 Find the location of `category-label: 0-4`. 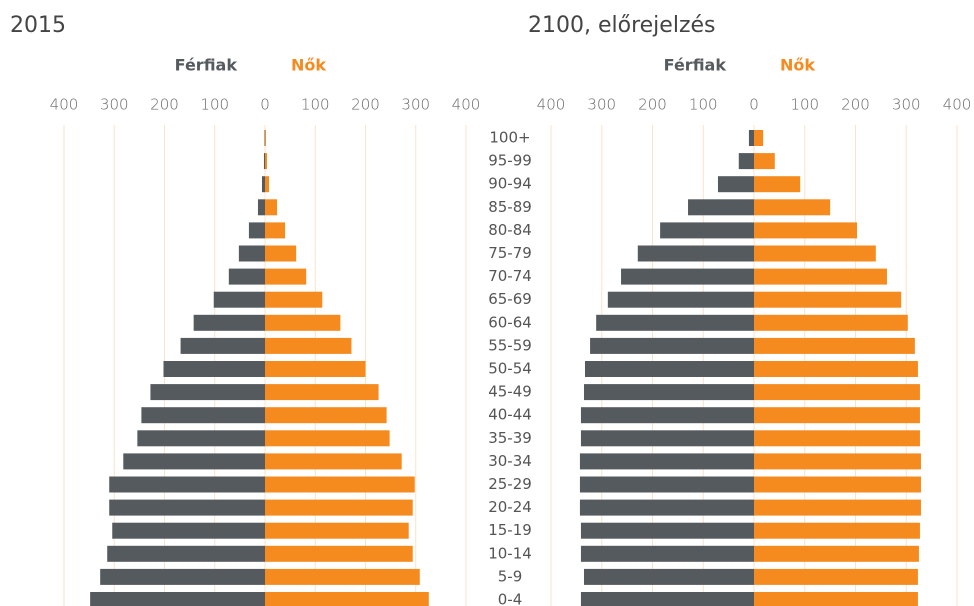

category-label: 0-4 is located at coordinates (510, 598).